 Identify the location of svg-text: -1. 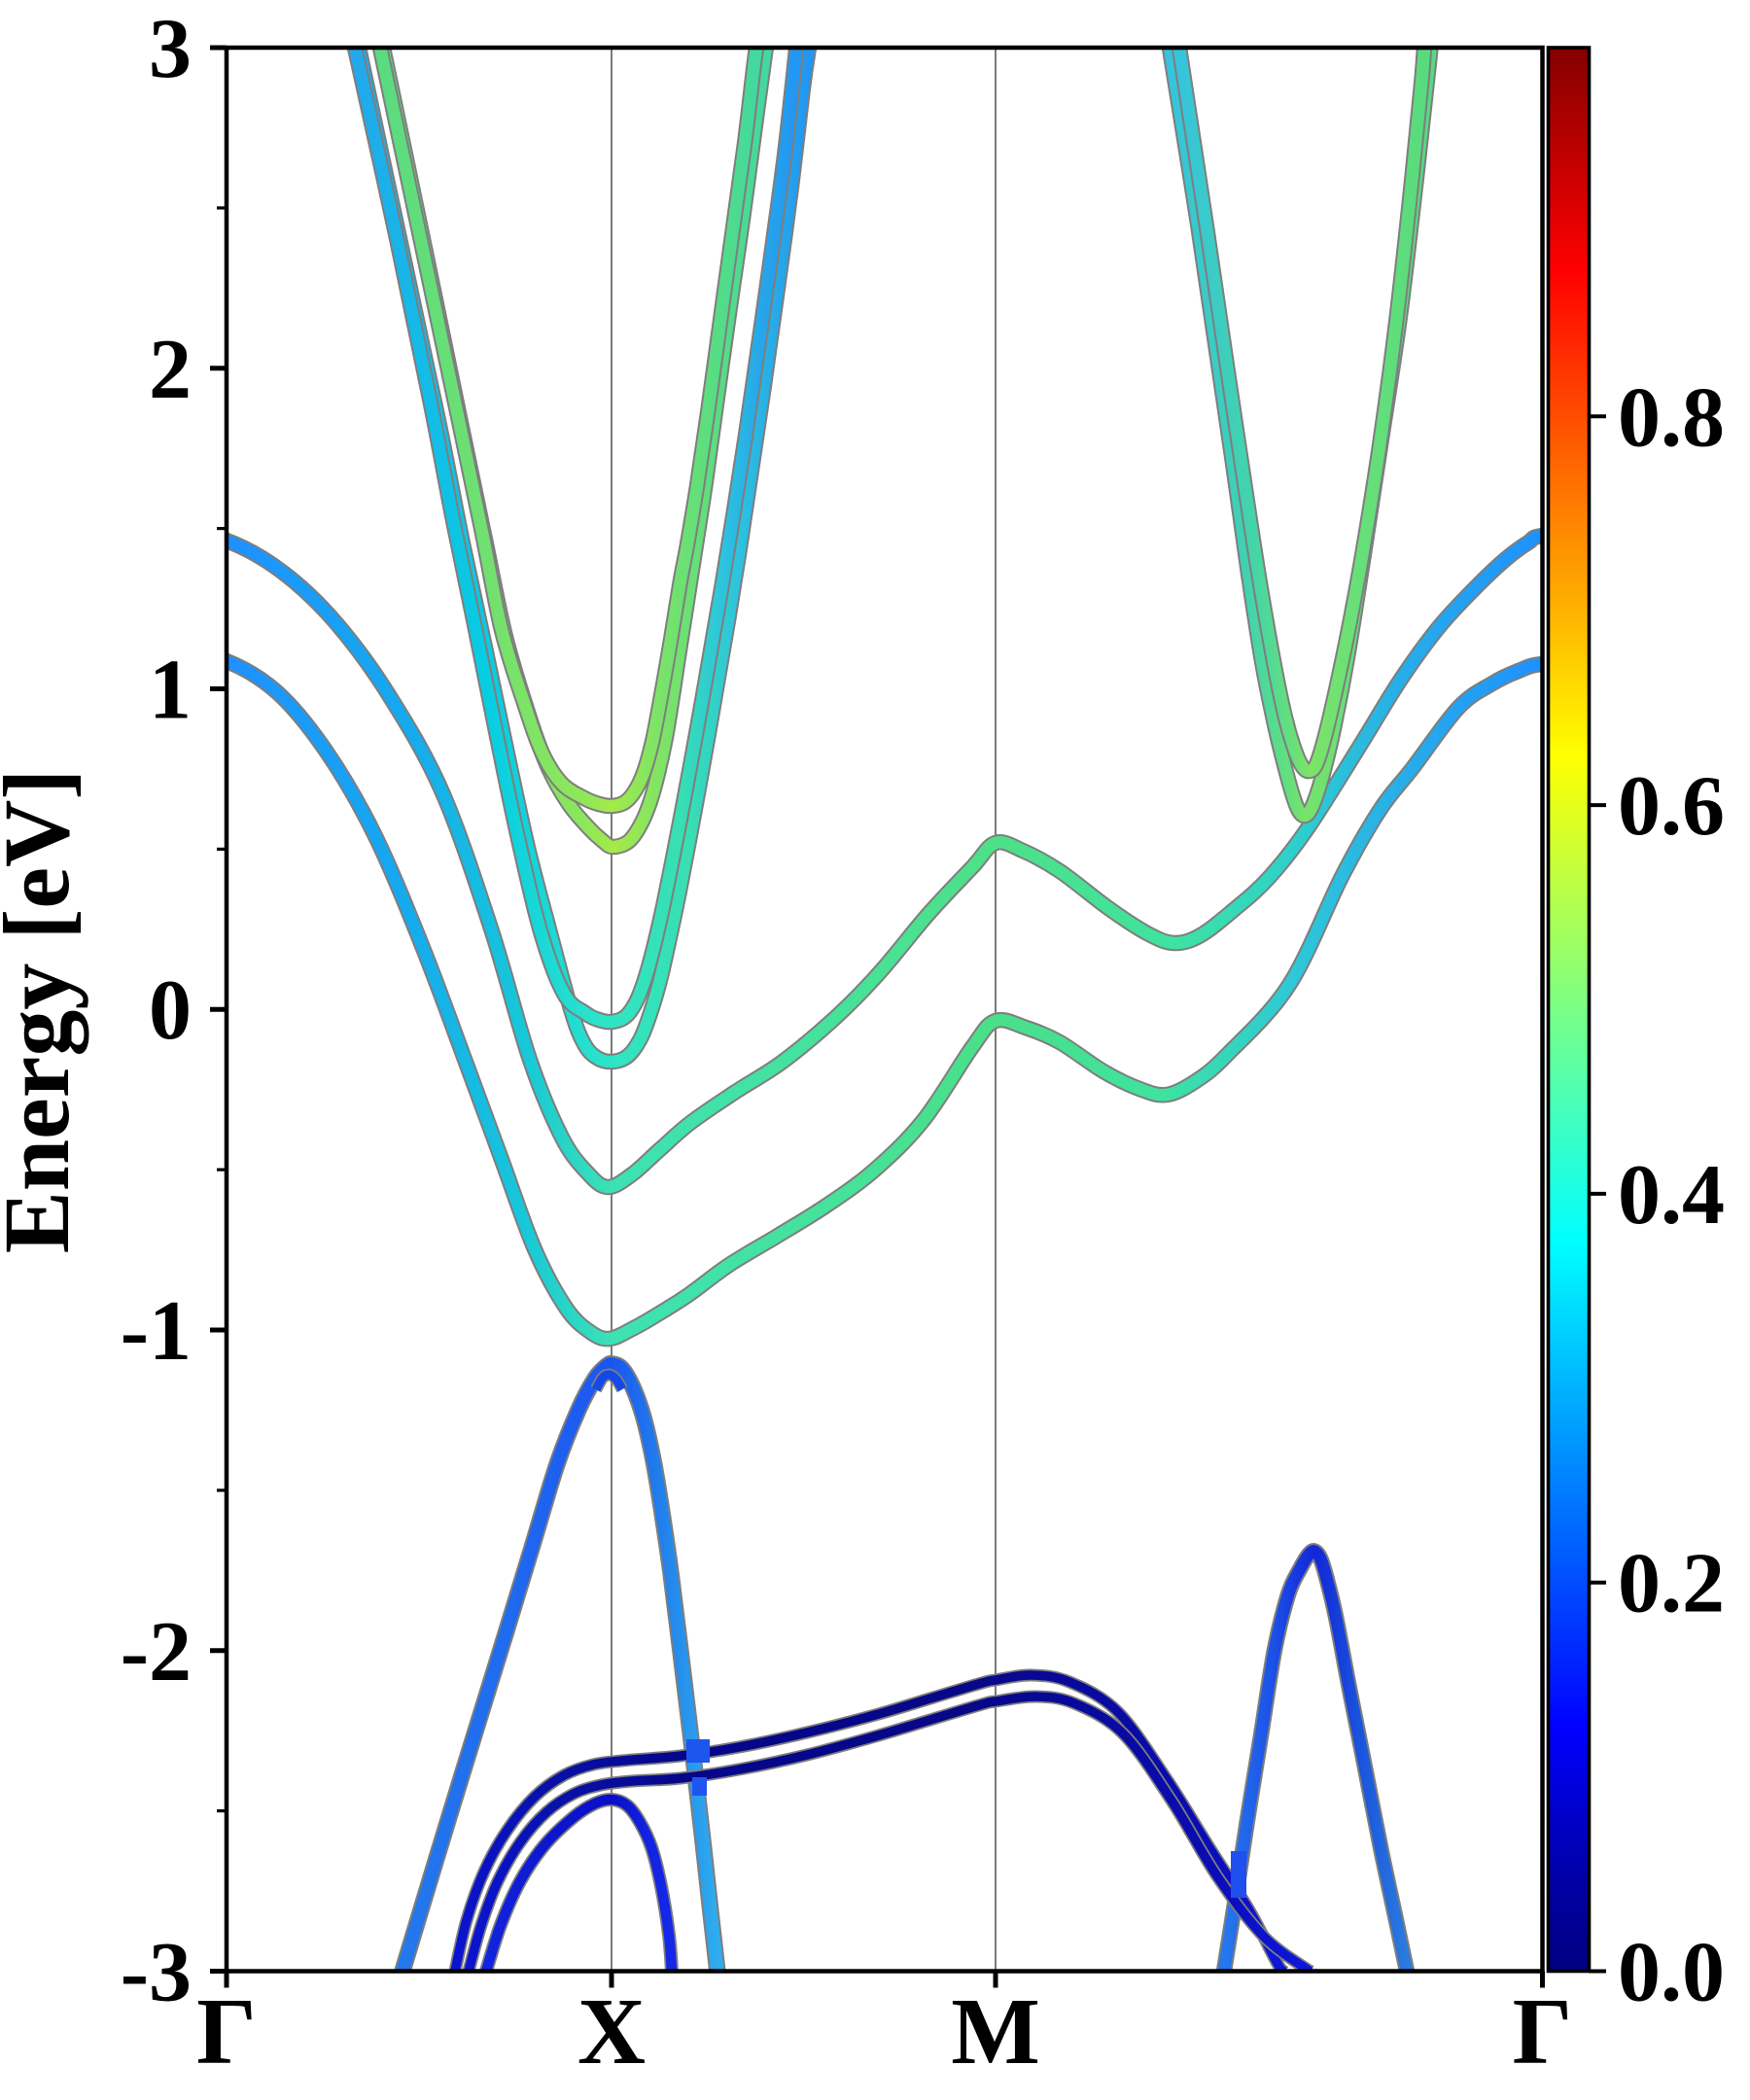
(156, 1331).